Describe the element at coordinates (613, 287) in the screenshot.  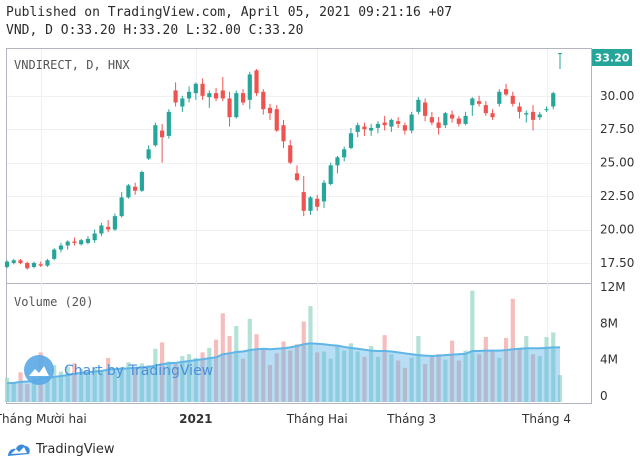
I see `volume-tick-label: 12M` at that location.